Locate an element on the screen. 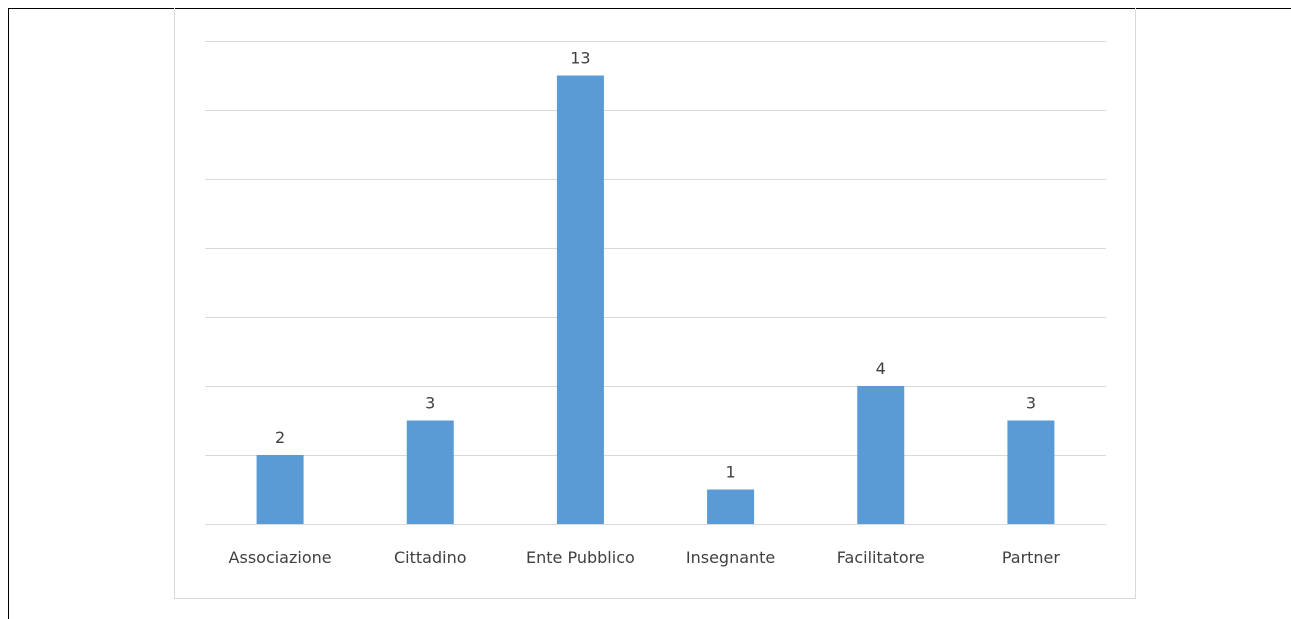 This screenshot has width=1291, height=619. page-border-left is located at coordinates (8, 313).